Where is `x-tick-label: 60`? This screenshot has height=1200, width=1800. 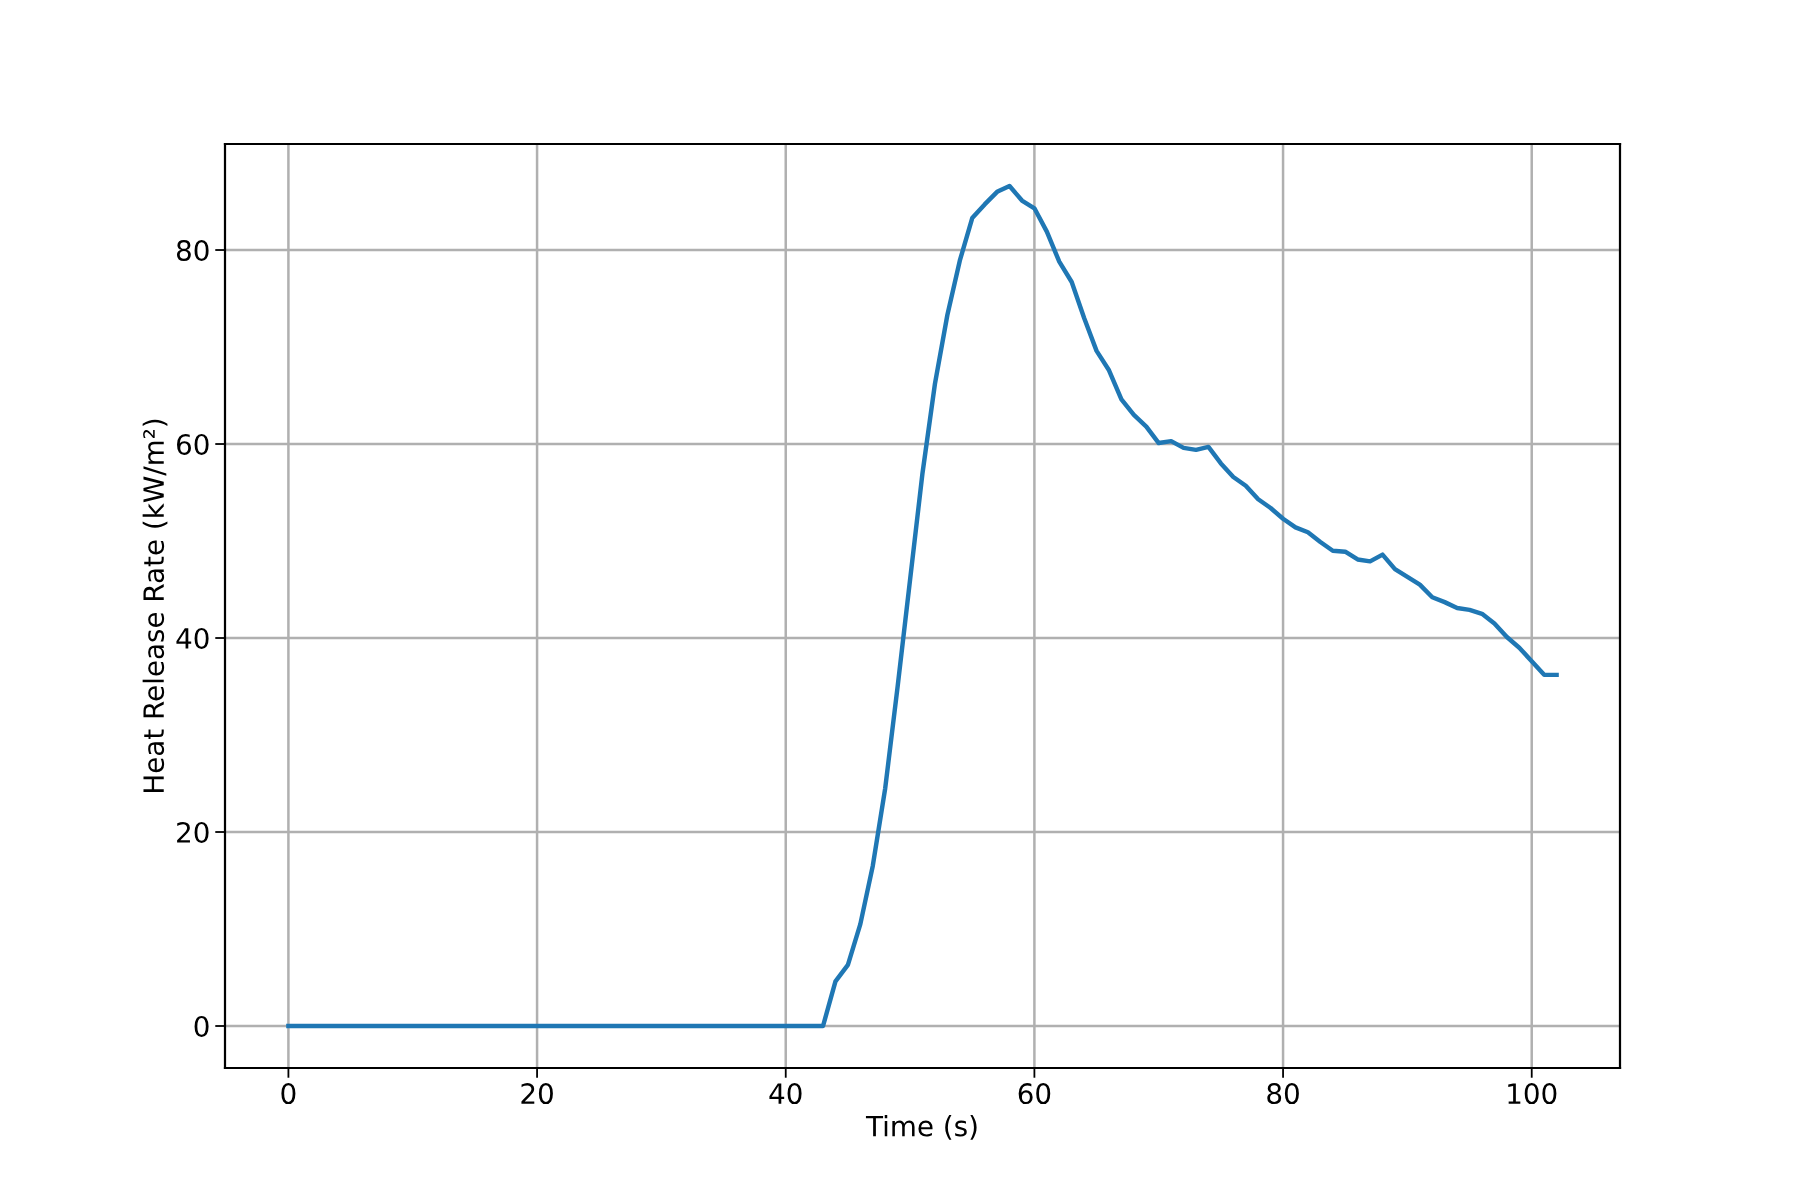 x-tick-label: 60 is located at coordinates (1034, 1094).